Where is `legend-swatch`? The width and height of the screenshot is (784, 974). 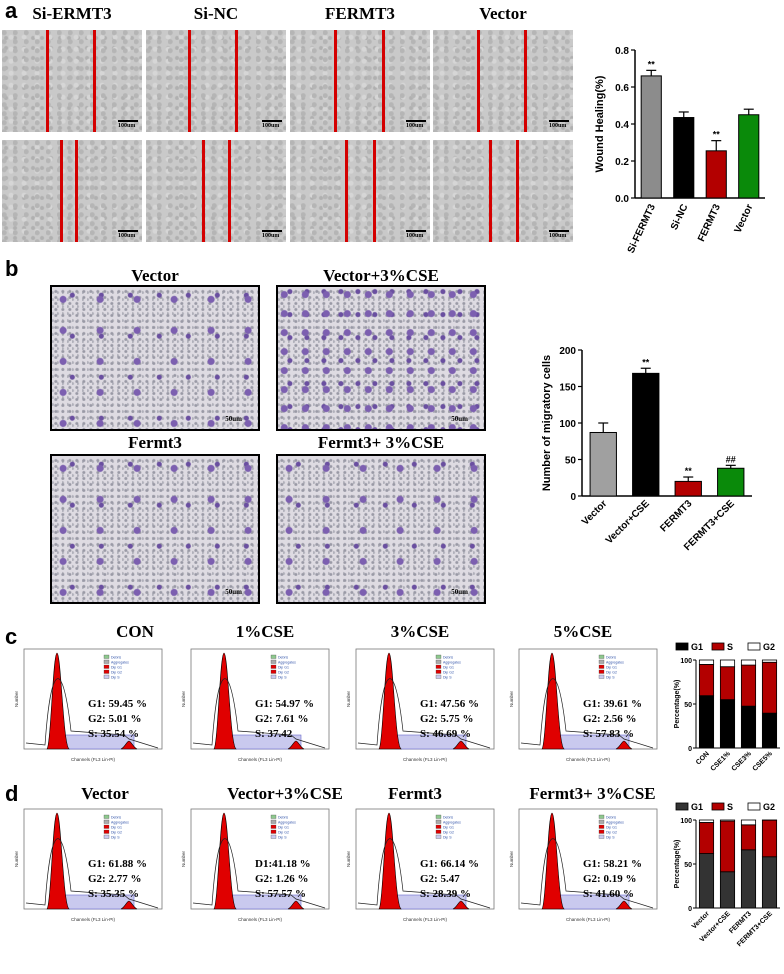
legend-swatch is located at coordinates (718, 646).